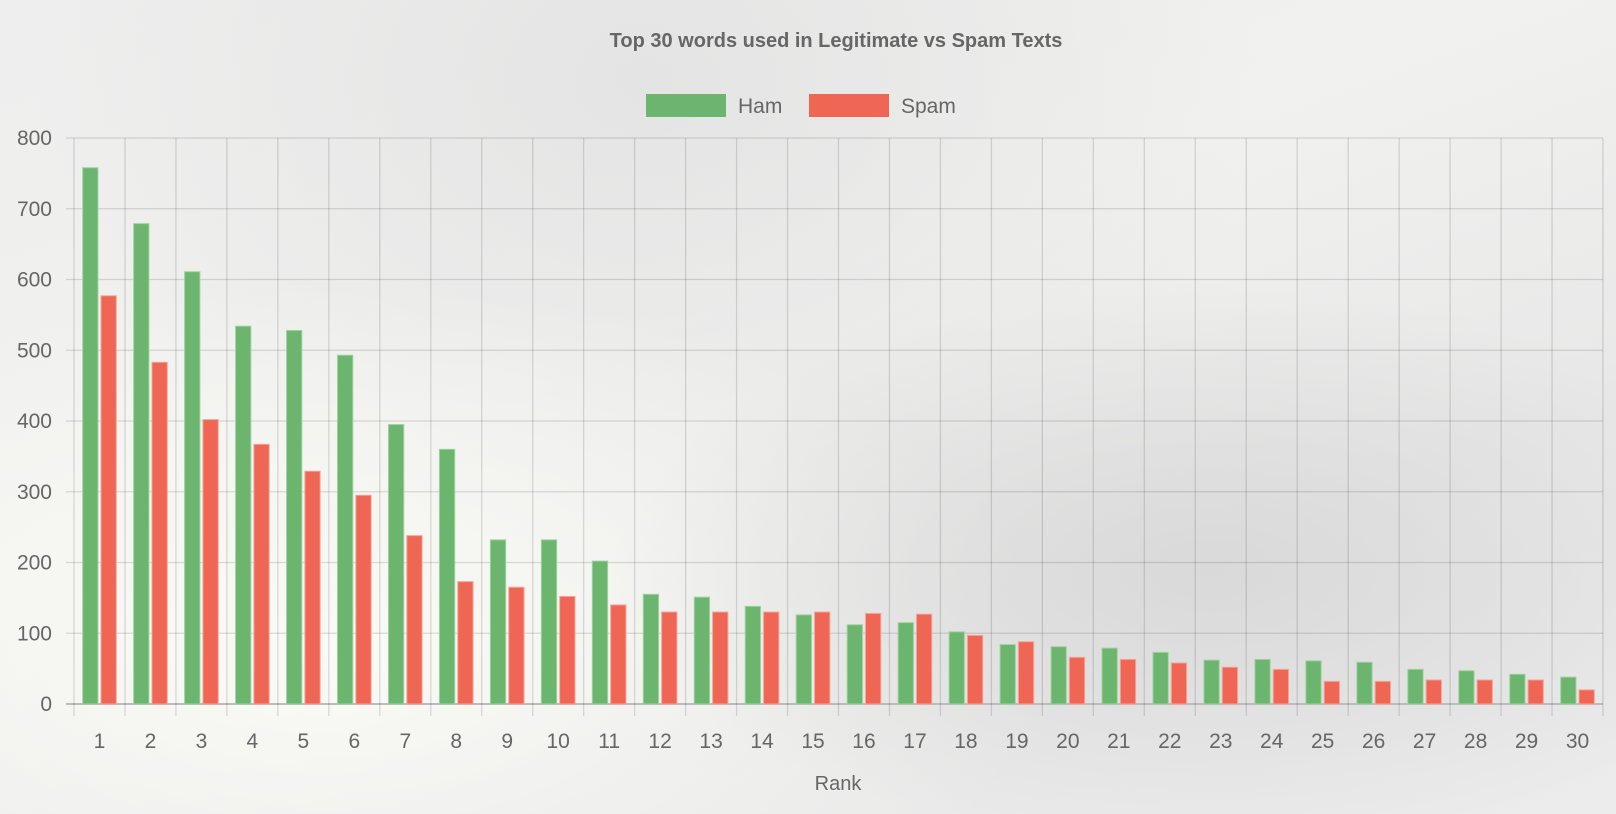 This screenshot has height=814, width=1616. What do you see at coordinates (34, 138) in the screenshot?
I see `y-tick-label: 800` at bounding box center [34, 138].